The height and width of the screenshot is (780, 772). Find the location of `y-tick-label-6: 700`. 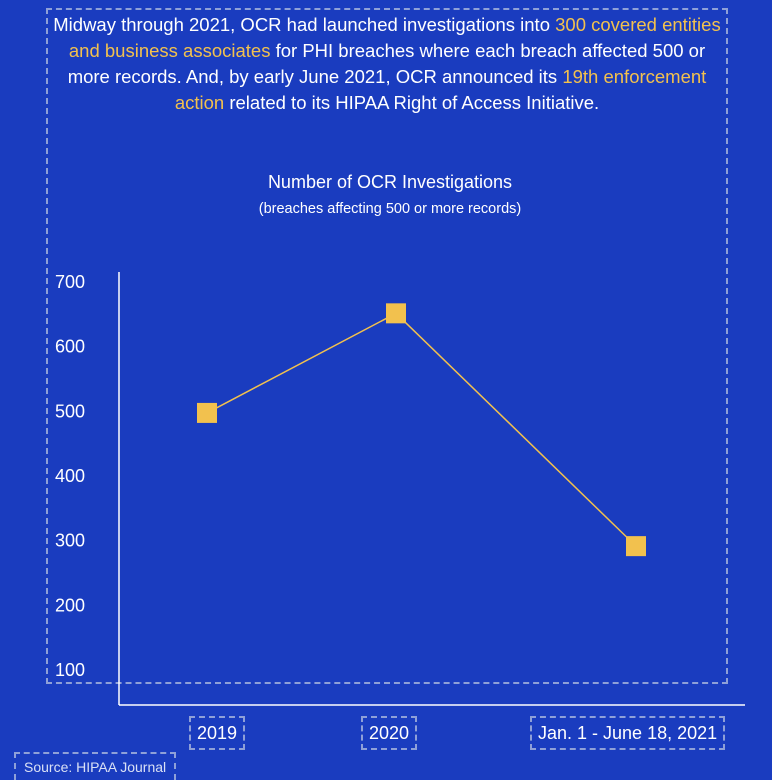

y-tick-label-6: 700 is located at coordinates (70, 282).